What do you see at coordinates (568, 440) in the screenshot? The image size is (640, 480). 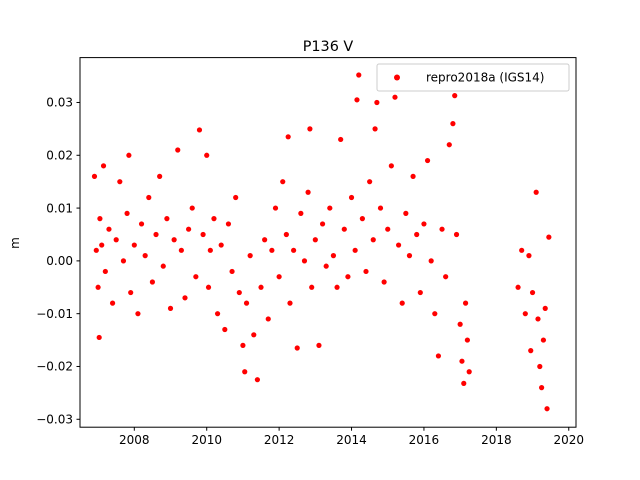 I see `x-tick-label: 2020` at bounding box center [568, 440].